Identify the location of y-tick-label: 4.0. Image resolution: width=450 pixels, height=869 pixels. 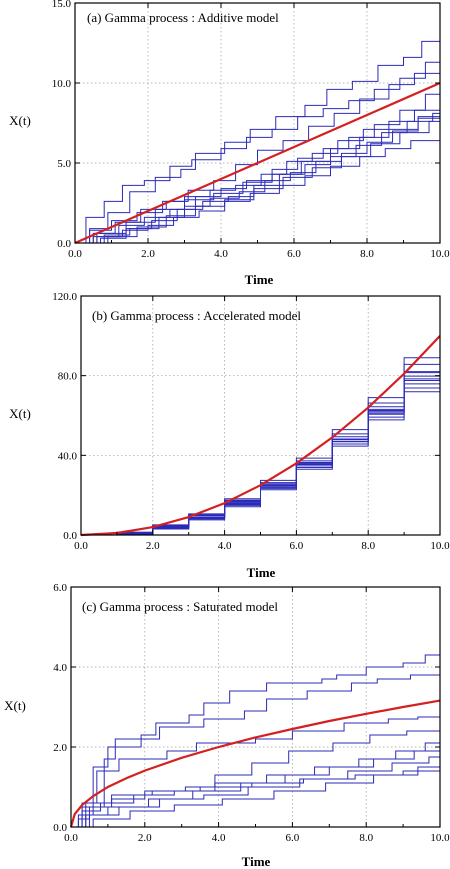
(60, 668).